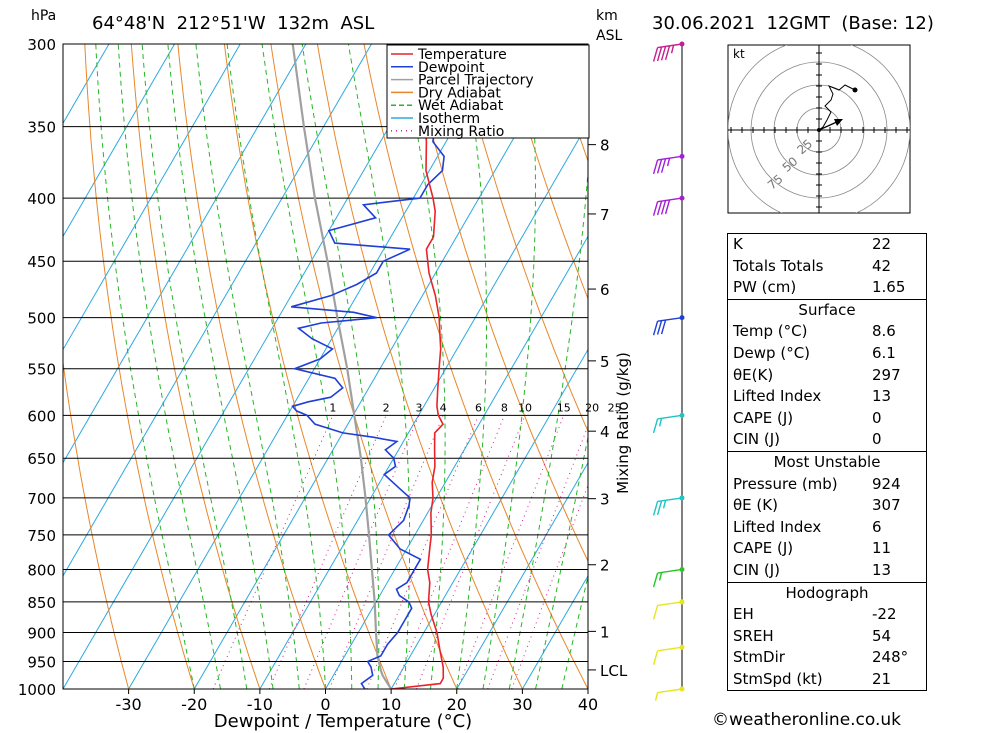 The height and width of the screenshot is (733, 1000). I want to click on most-unstable-index-value: 13, so click(882, 569).